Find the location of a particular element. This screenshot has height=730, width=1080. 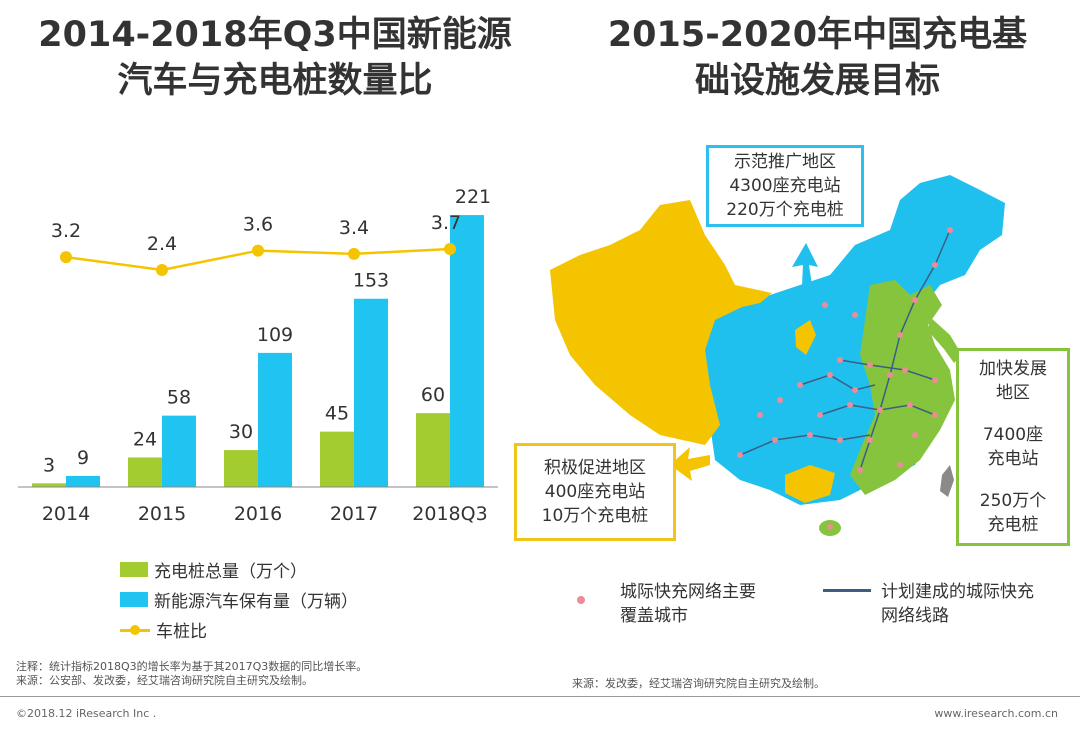

bar-vehicles-2015 is located at coordinates (179, 451).